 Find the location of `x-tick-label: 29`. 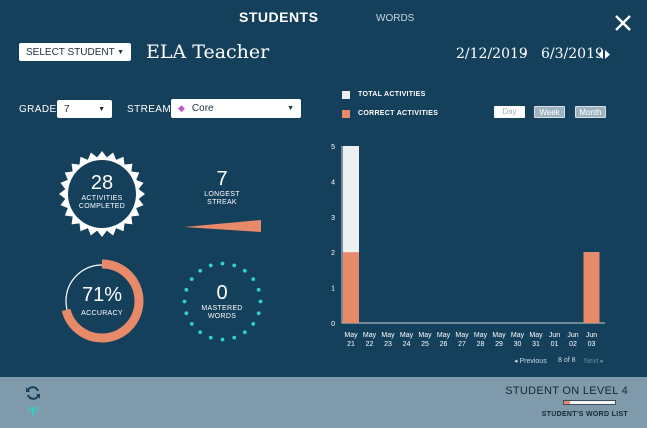

x-tick-label: 29 is located at coordinates (499, 344).